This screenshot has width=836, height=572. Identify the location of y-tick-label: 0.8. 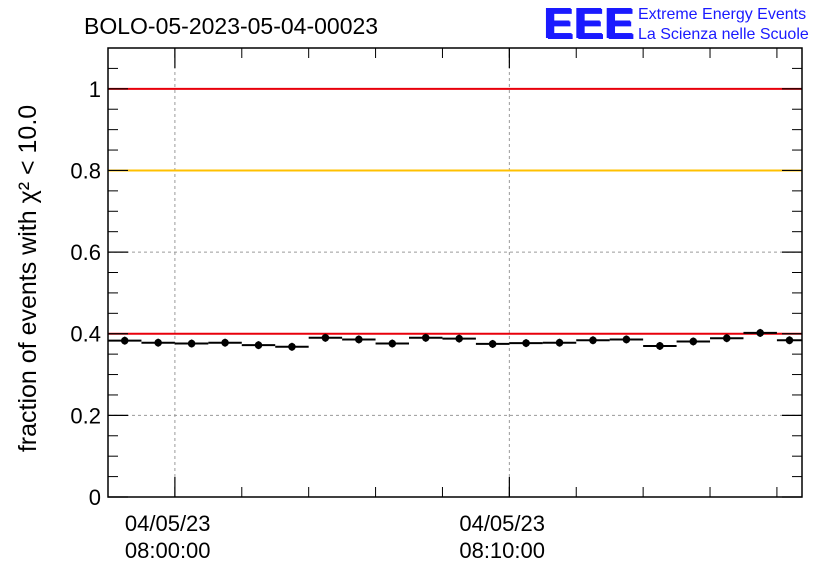
(85, 170).